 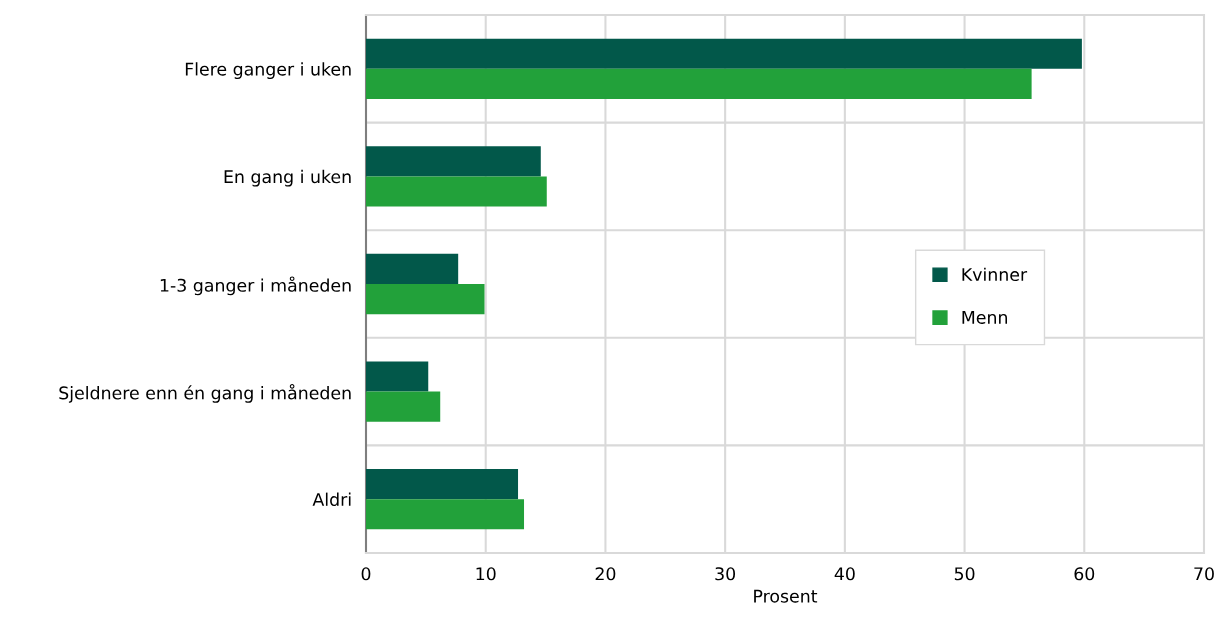 I want to click on y-tick-label: Flere ganger i uken, so click(x=268, y=71).